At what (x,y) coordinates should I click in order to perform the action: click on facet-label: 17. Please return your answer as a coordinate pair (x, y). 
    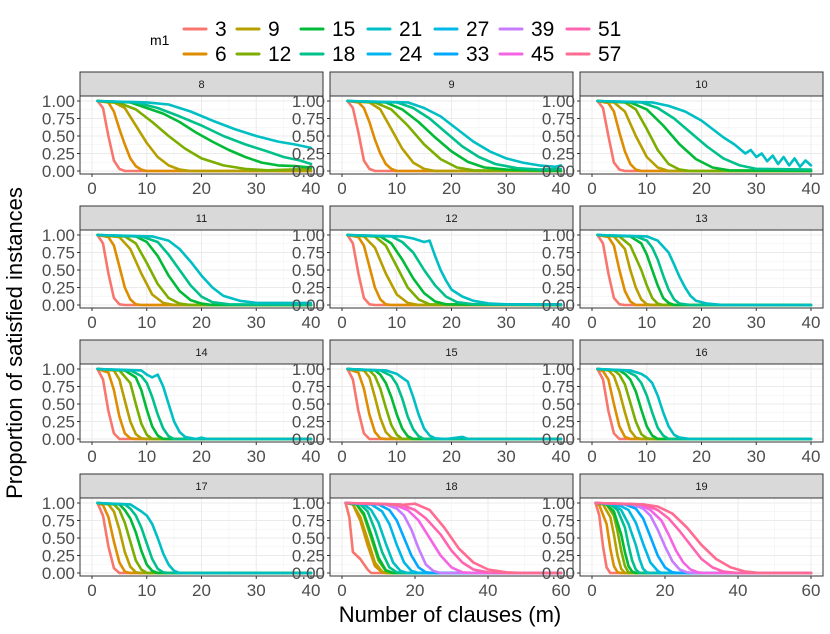
    Looking at the image, I should click on (201, 487).